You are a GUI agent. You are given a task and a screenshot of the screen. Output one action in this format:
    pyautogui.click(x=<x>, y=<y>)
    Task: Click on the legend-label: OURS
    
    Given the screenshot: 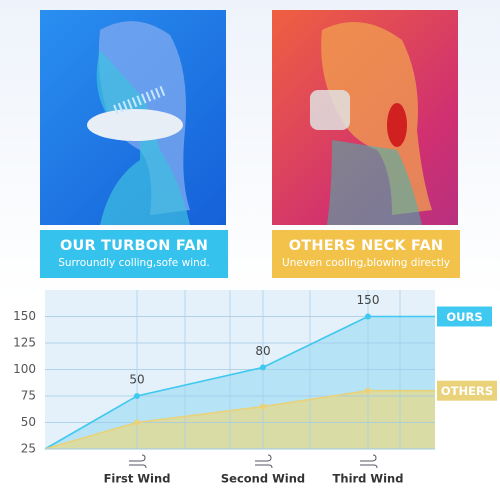 What is the action you would take?
    pyautogui.click(x=464, y=317)
    